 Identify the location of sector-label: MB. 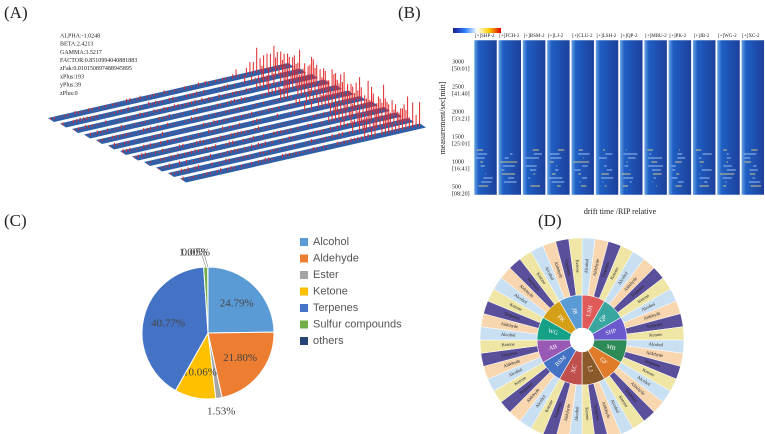
(611, 348).